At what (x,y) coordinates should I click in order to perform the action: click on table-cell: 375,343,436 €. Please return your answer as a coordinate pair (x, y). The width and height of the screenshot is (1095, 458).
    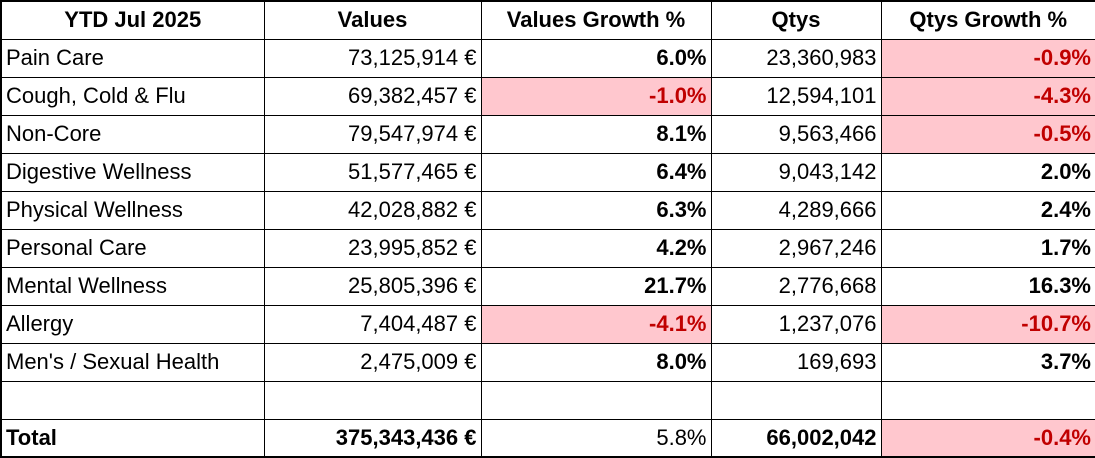
    Looking at the image, I should click on (372, 438).